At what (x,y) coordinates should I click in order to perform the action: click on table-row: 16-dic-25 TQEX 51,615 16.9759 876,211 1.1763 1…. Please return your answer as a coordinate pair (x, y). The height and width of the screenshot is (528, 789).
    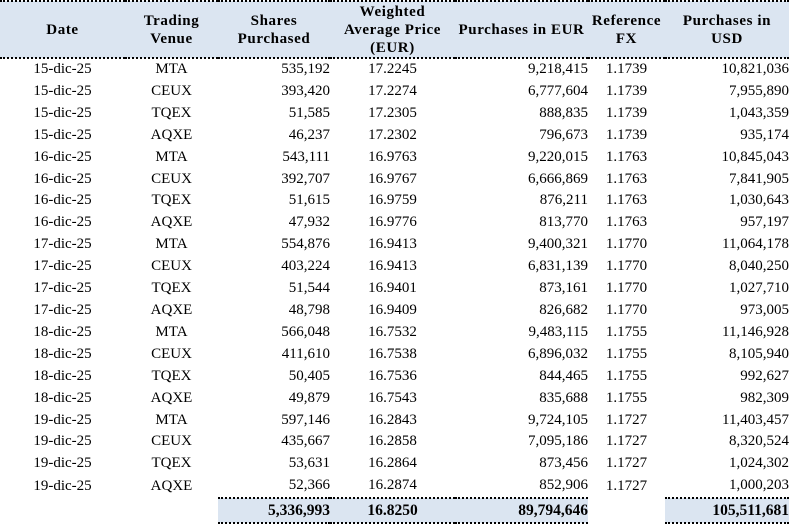
    Looking at the image, I should click on (394, 201).